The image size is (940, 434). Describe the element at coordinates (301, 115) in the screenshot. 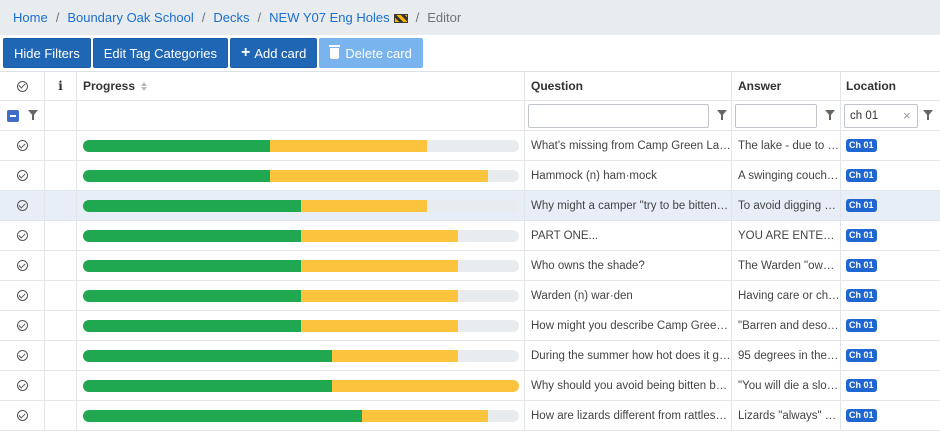

I see `filter-progress-cell` at that location.